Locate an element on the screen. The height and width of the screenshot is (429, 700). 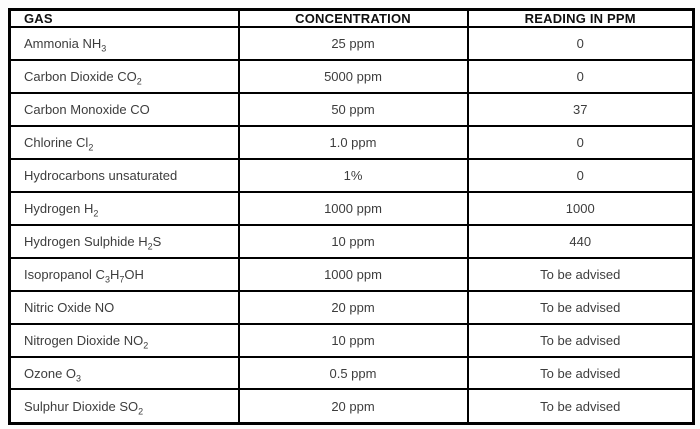
concentration-cell: 0.5 ppm is located at coordinates (353, 373).